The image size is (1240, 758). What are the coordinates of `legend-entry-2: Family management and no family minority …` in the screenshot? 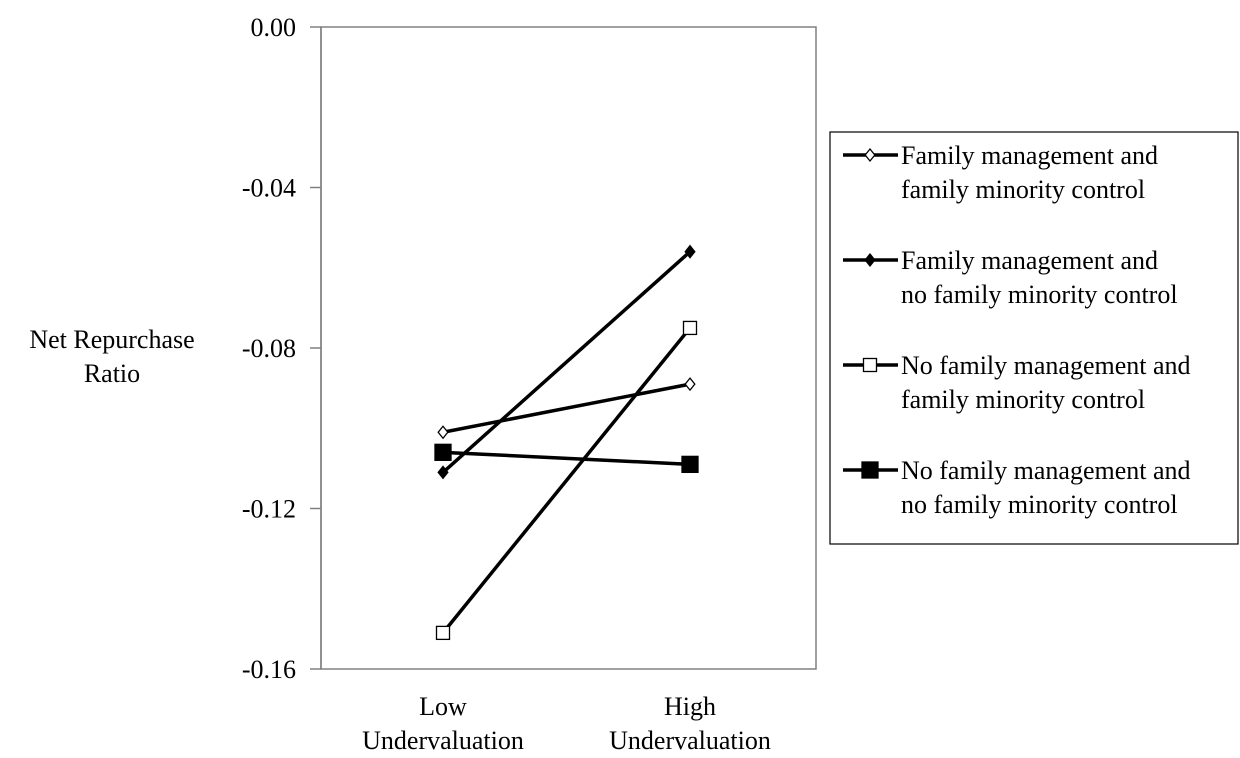 It's located at (1010, 277).